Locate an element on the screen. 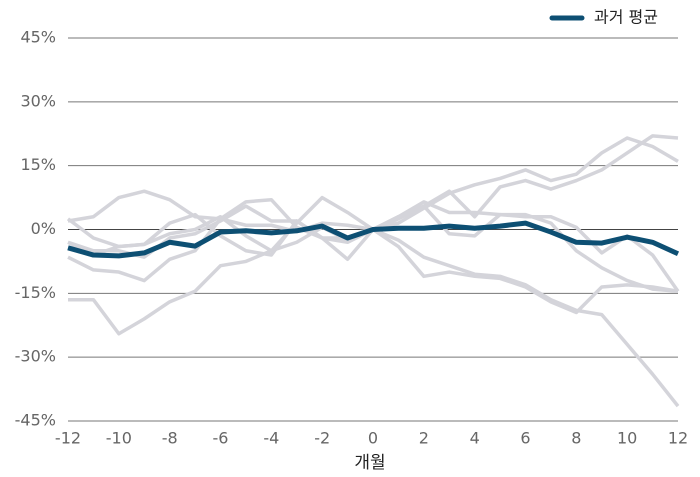 This screenshot has height=477, width=700. x-tick-label: -2 is located at coordinates (322, 438).